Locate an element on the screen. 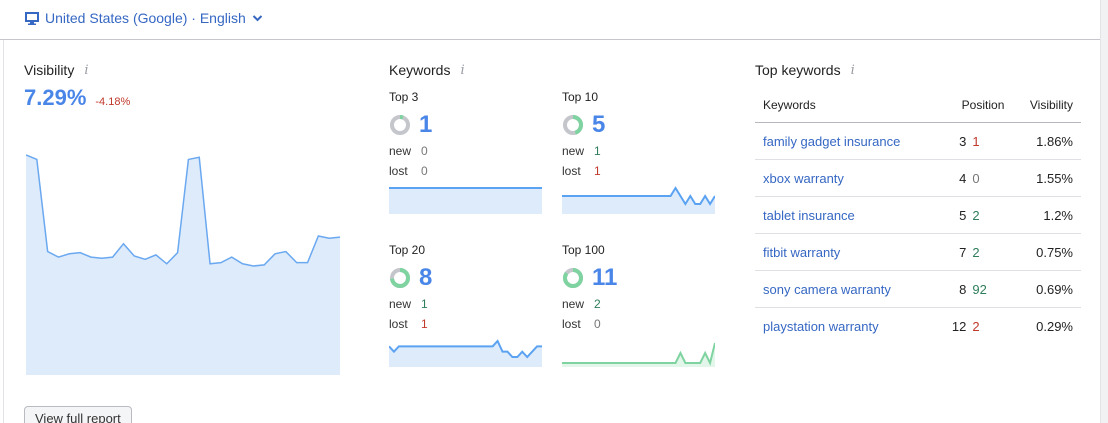 This screenshot has height=423, width=1108. visibility-value: 0.29% is located at coordinates (1054, 326).